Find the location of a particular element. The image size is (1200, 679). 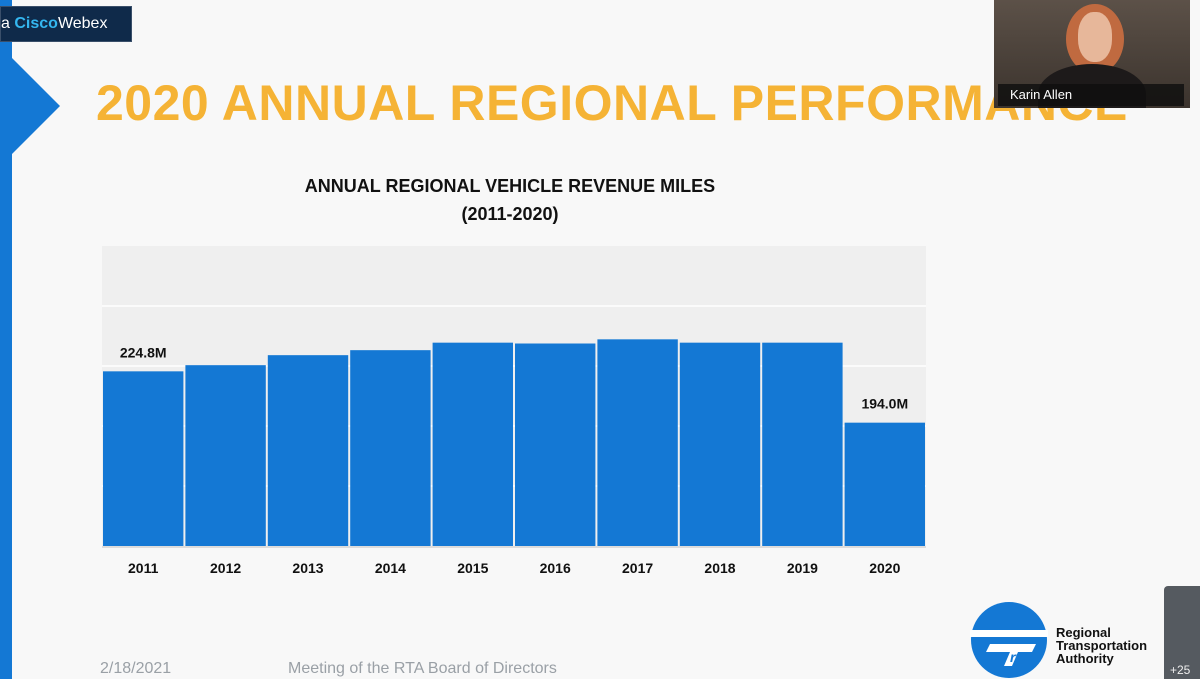

rta-logo-line1: Regional is located at coordinates (1083, 632).